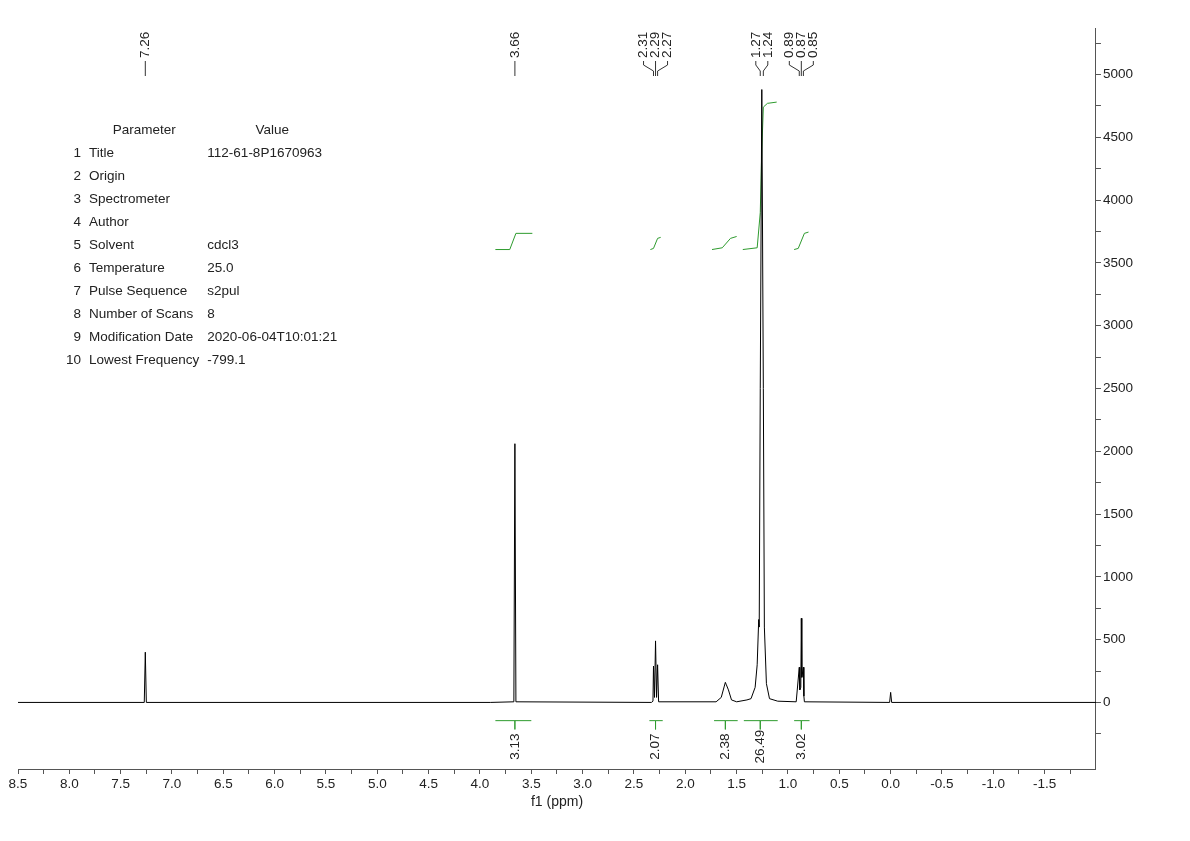 The height and width of the screenshot is (841, 1190). Describe the element at coordinates (891, 783) in the screenshot. I see `x-tick-label: 0.0` at that location.